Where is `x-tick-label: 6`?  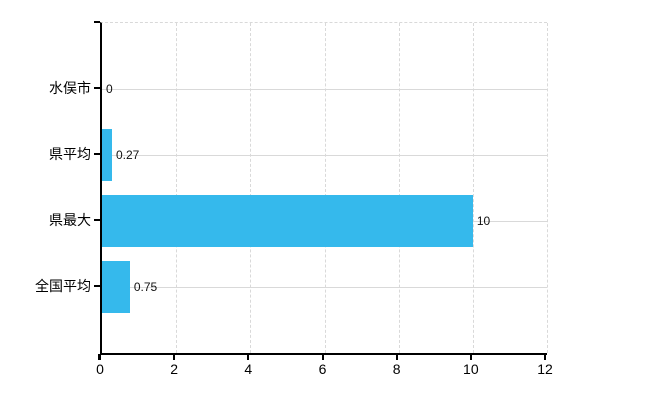 x-tick-label: 6 is located at coordinates (322, 369).